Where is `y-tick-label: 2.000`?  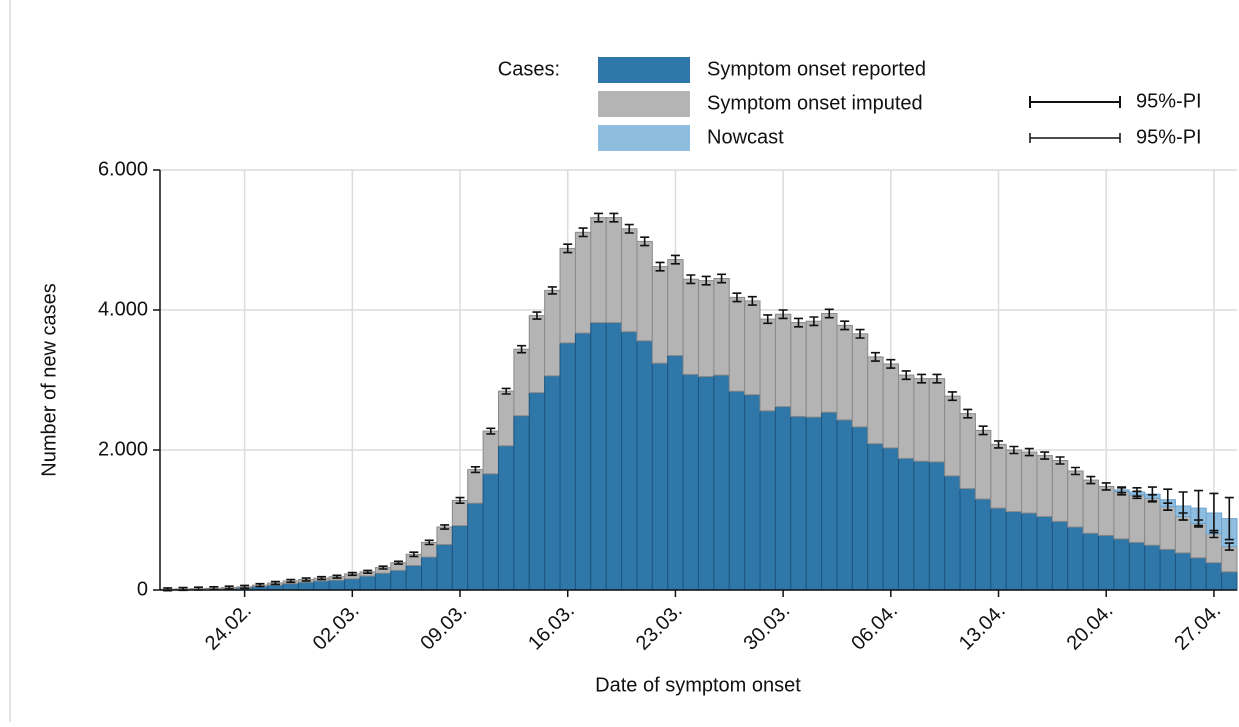
y-tick-label: 2.000 is located at coordinates (123, 449).